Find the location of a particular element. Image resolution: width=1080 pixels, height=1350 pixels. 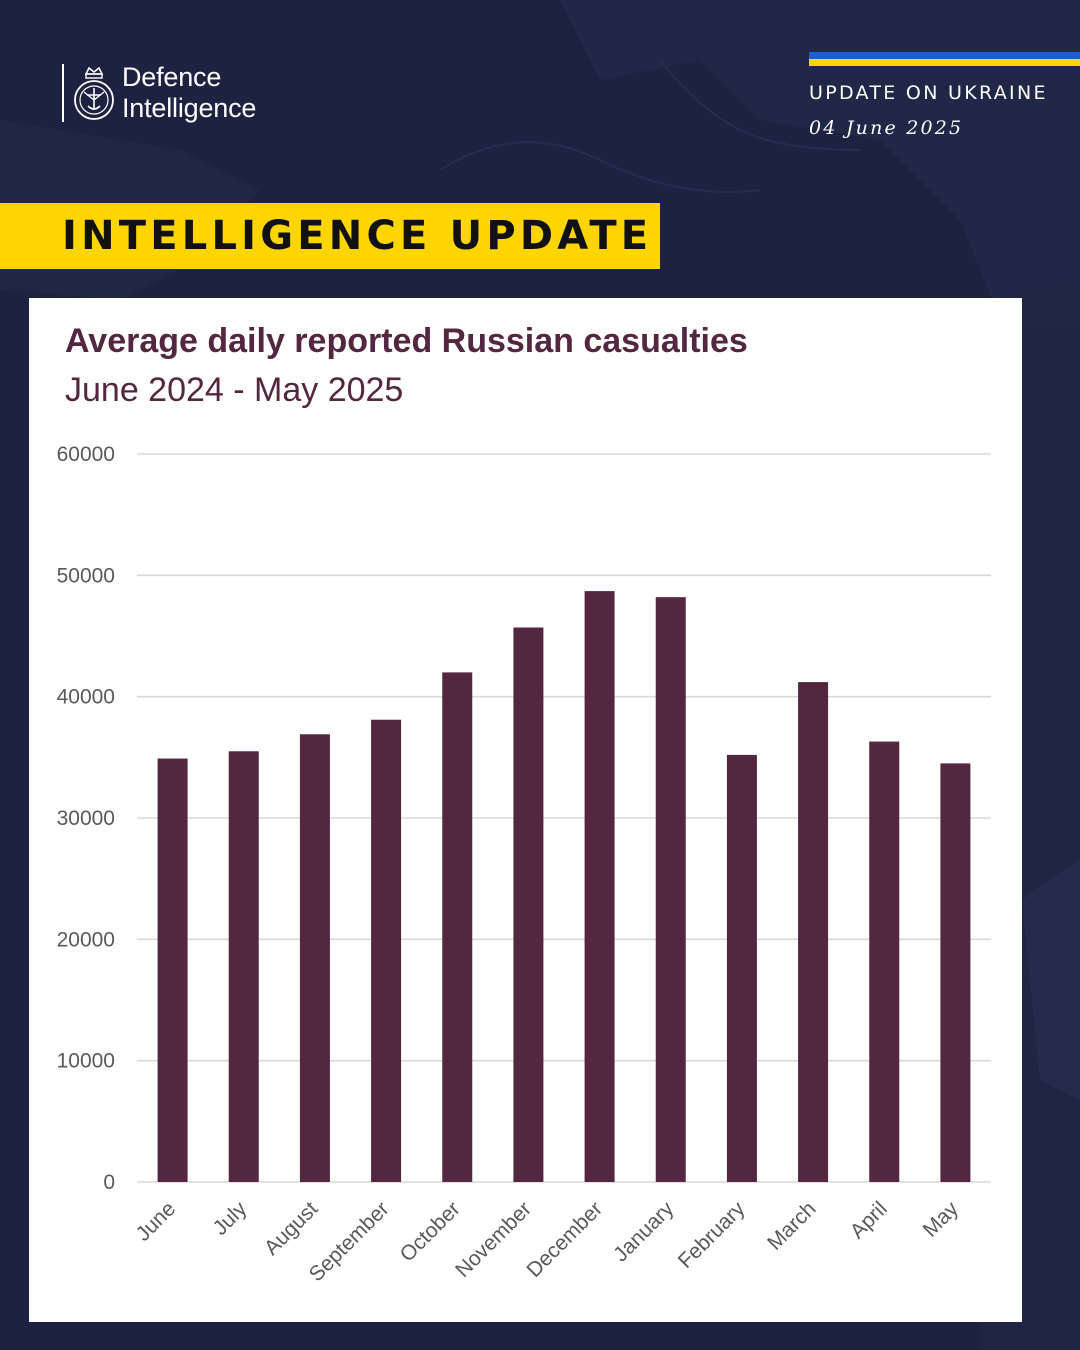

x-tick-label: October is located at coordinates (430, 1231).